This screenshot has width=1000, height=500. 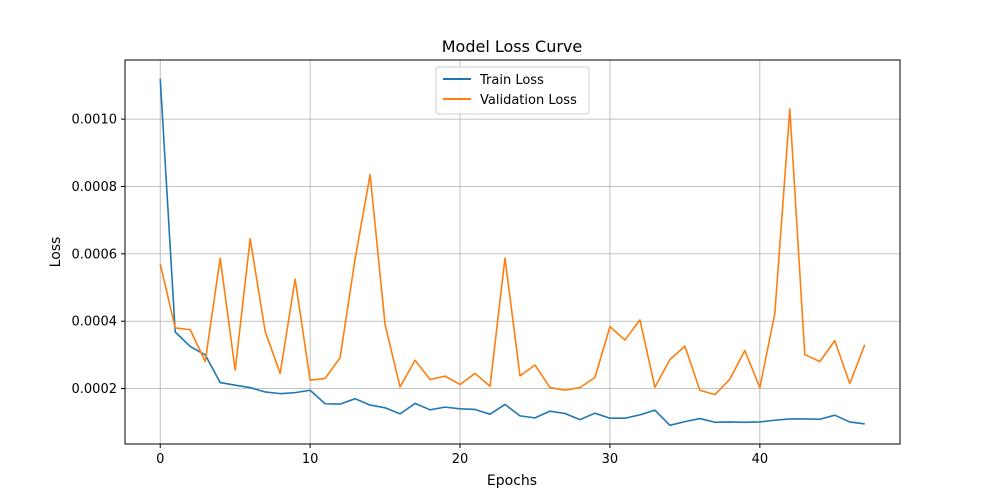 What do you see at coordinates (760, 459) in the screenshot?
I see `x-tick-label: 40` at bounding box center [760, 459].